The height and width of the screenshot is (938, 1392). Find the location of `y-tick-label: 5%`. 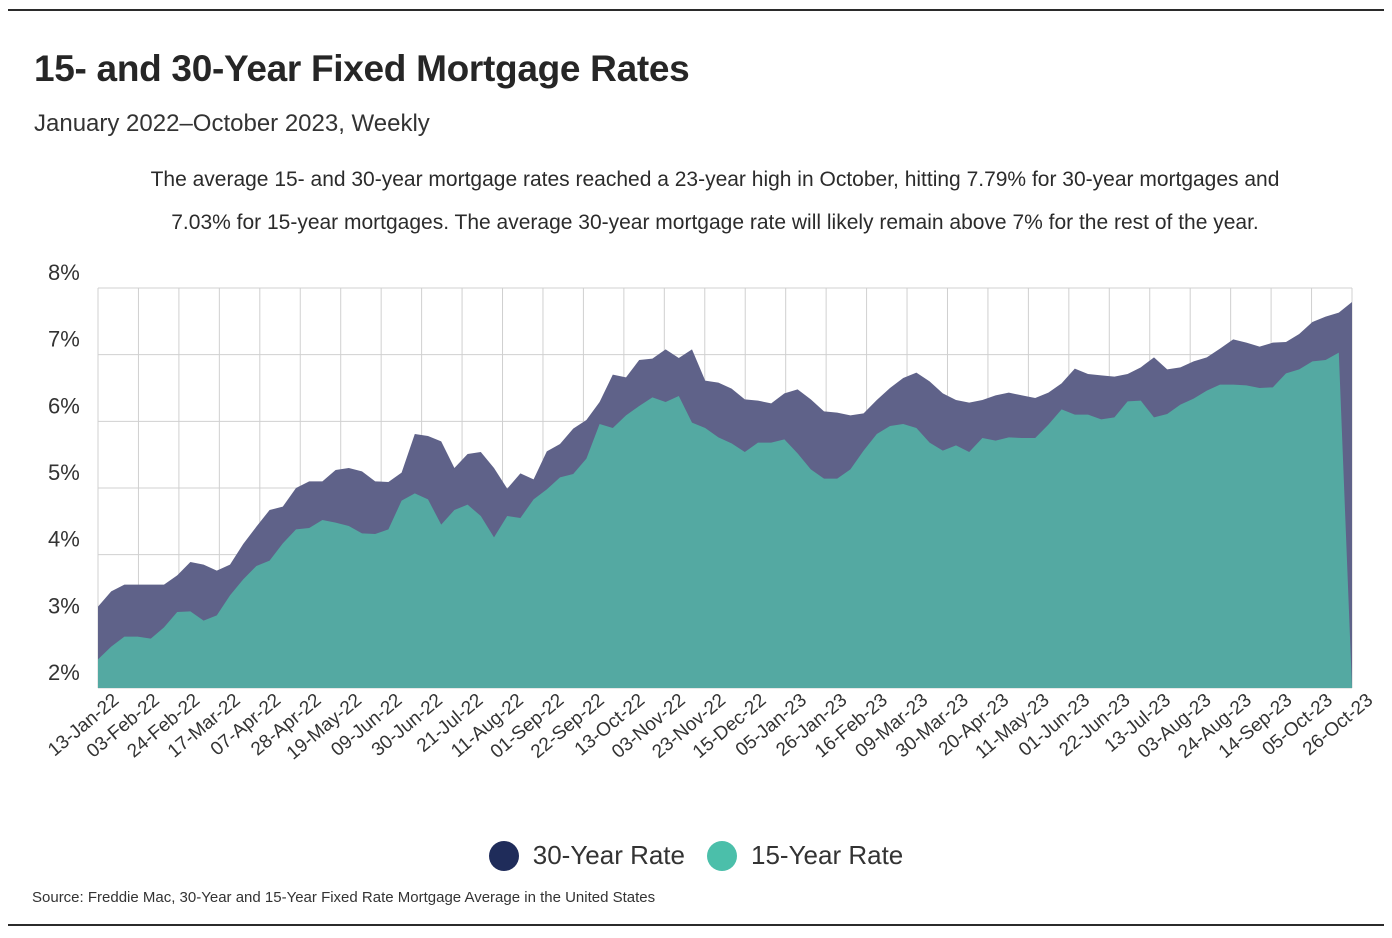

y-tick-label: 5% is located at coordinates (64, 472).